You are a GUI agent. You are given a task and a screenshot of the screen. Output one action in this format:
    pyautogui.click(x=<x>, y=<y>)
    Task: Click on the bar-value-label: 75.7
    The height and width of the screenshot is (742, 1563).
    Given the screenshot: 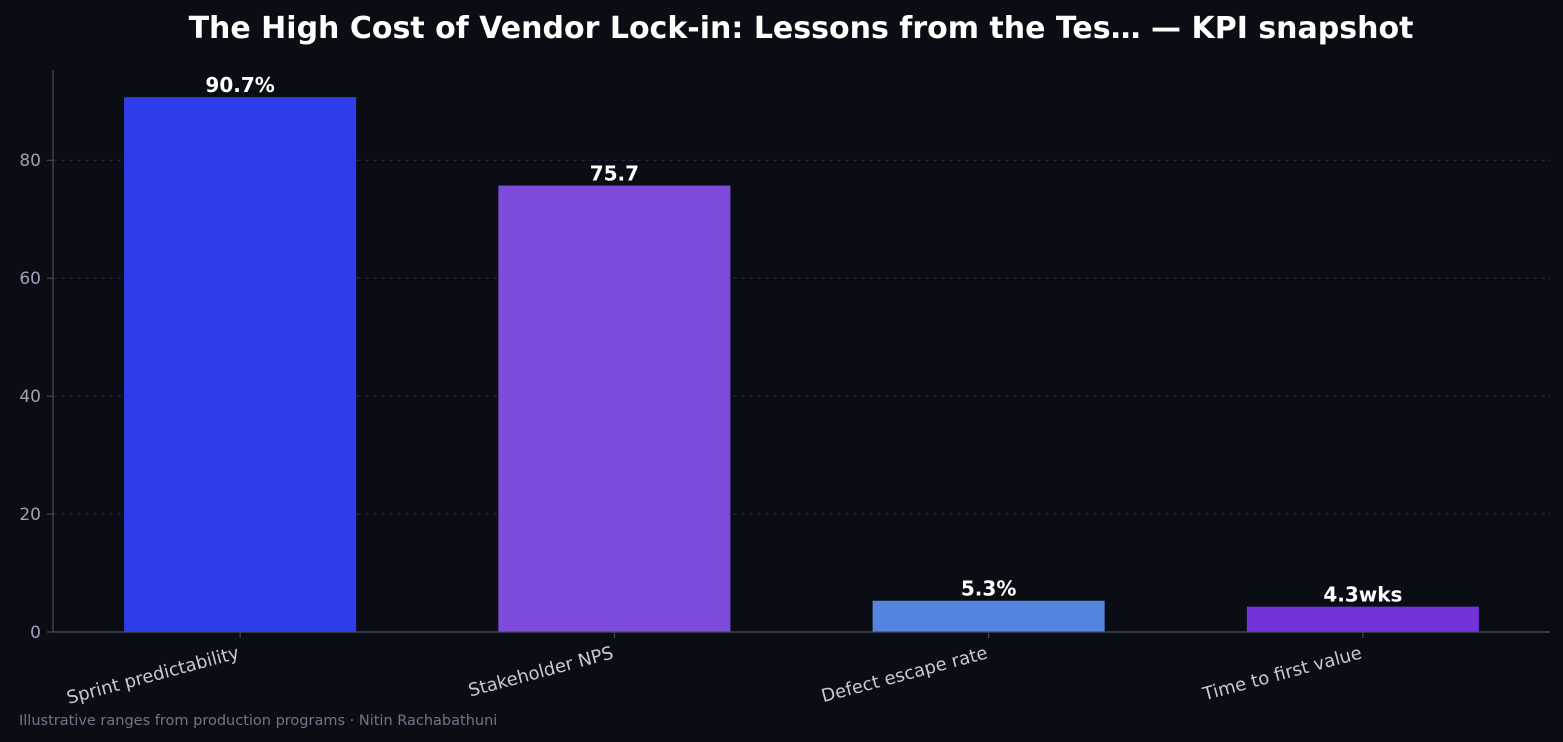 What is the action you would take?
    pyautogui.click(x=614, y=174)
    